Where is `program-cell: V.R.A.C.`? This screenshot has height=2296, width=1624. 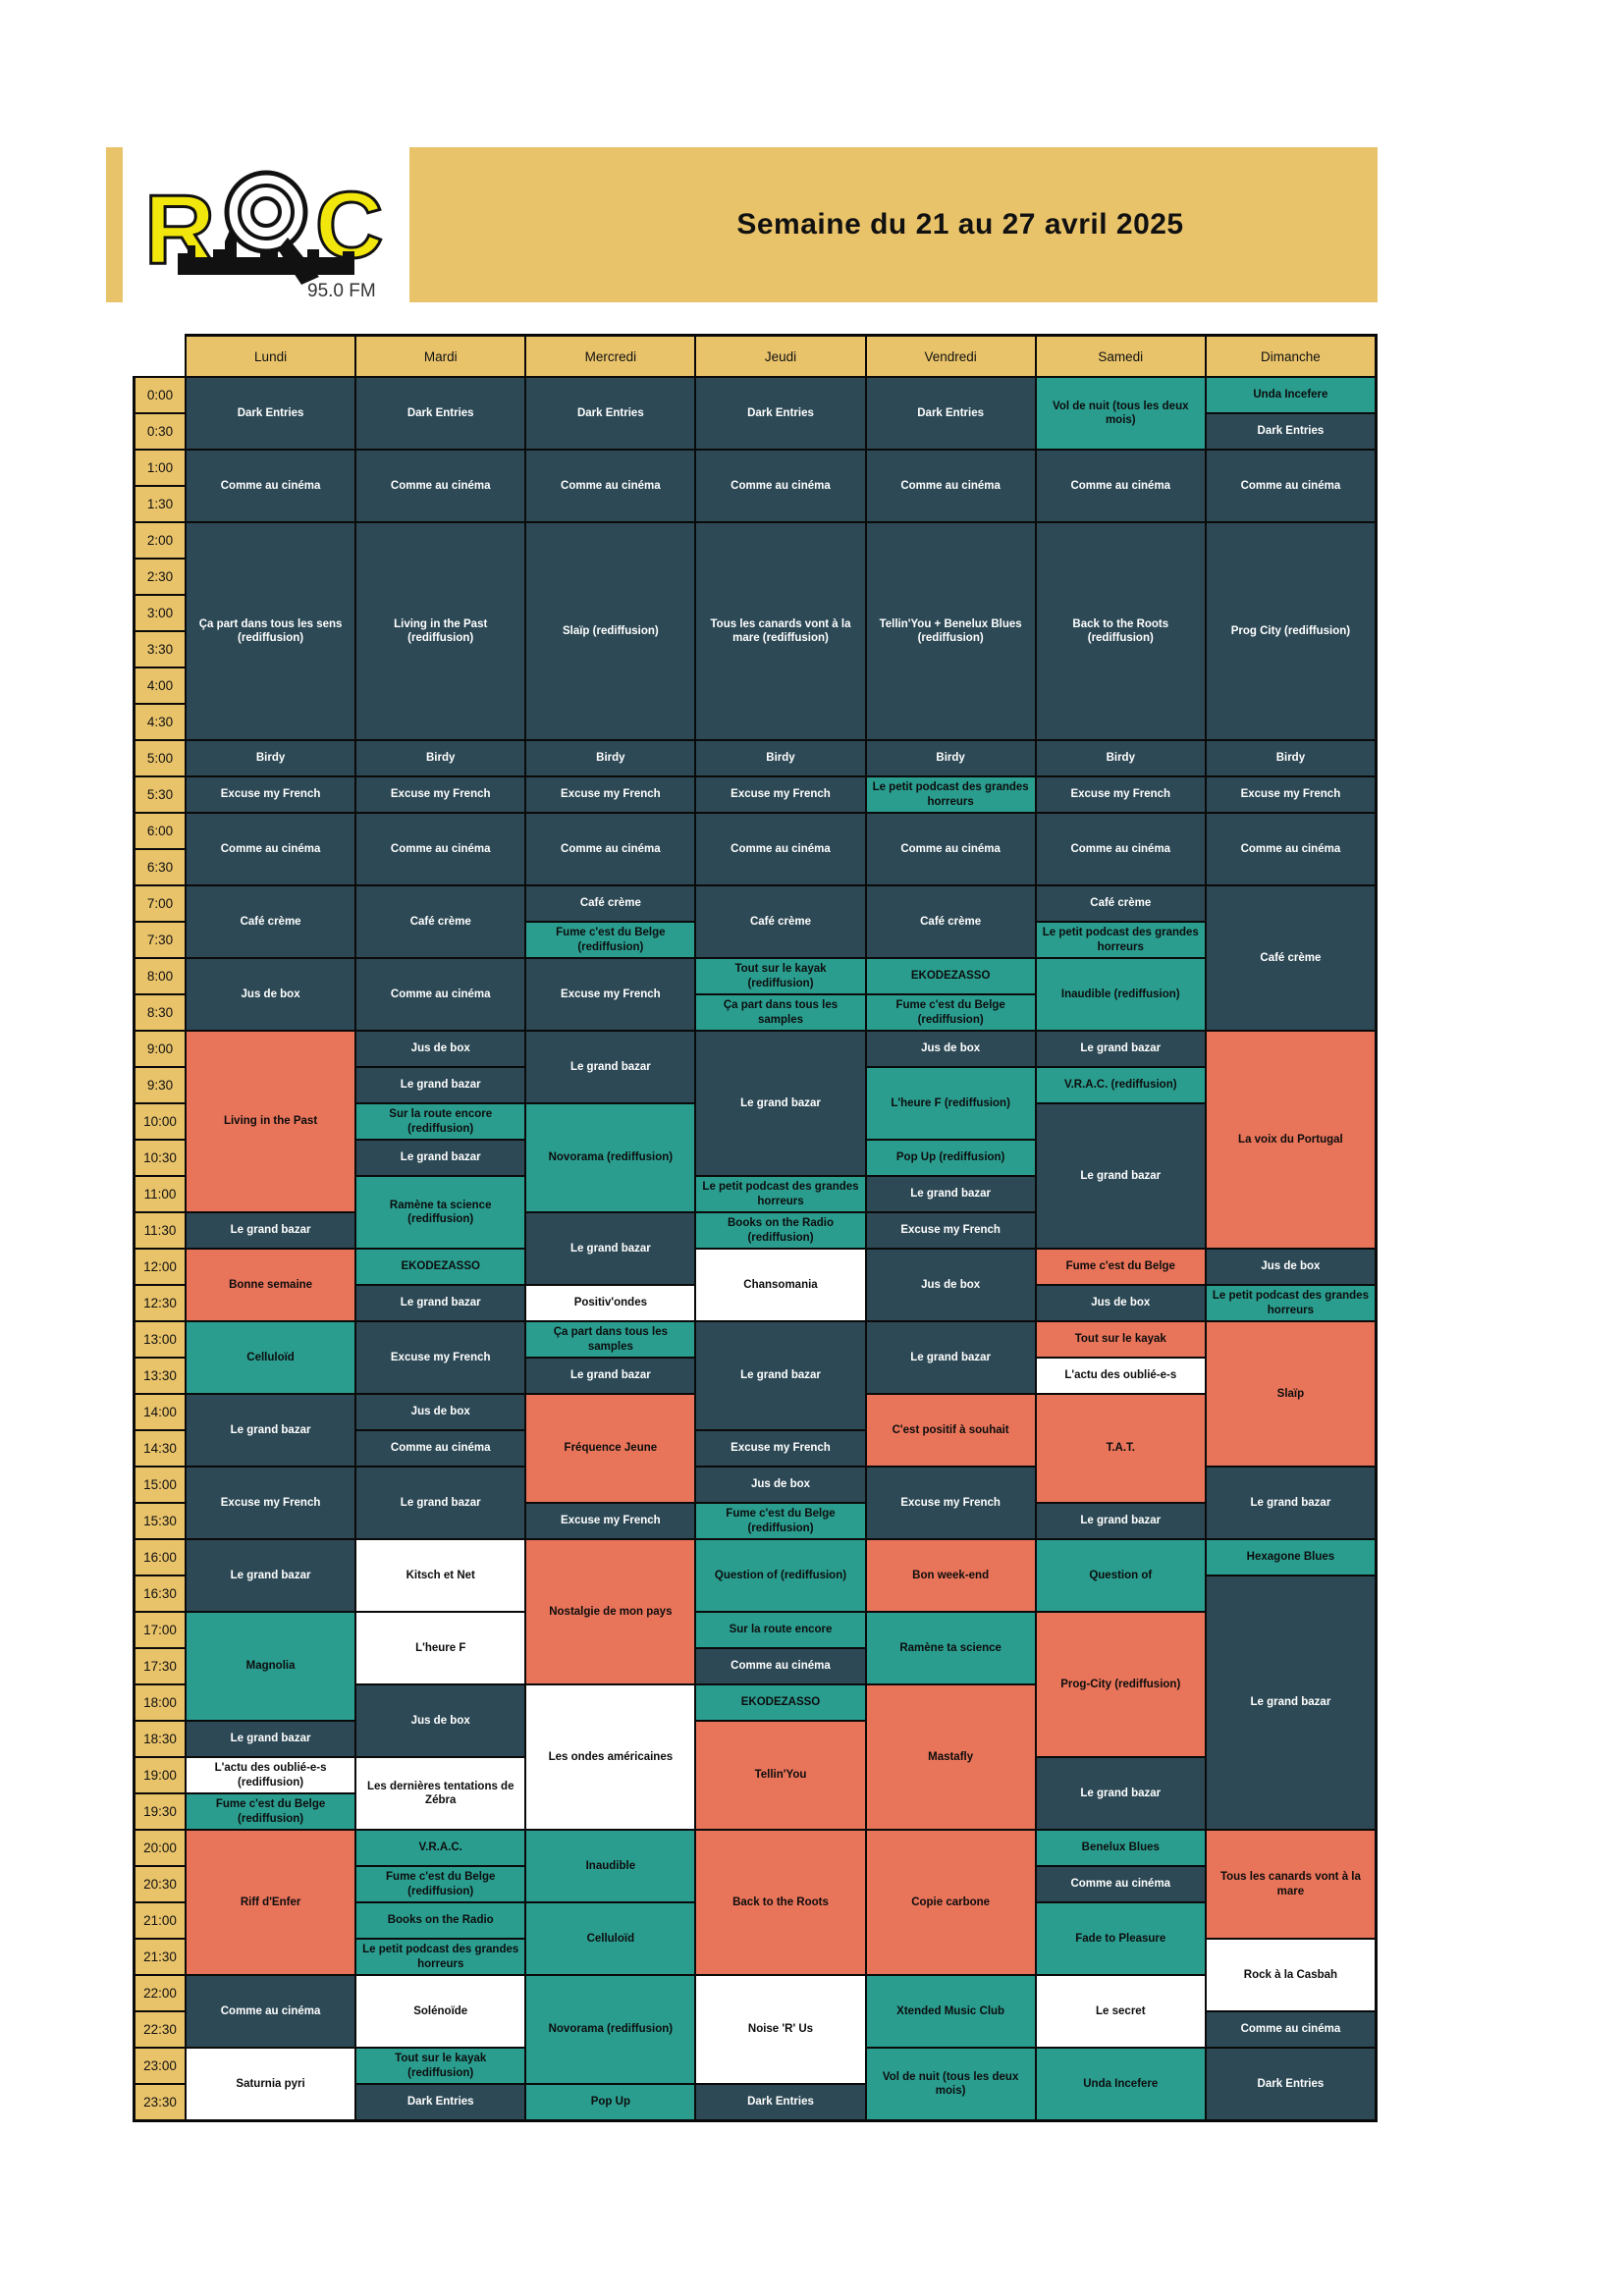 program-cell: V.R.A.C. is located at coordinates (440, 1848).